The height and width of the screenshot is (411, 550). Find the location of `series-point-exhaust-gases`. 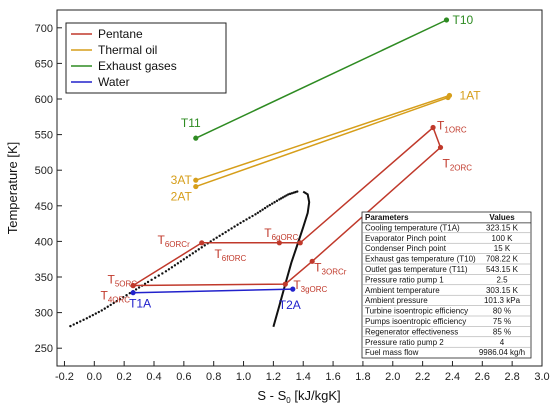

series-point-exhaust-gases is located at coordinates (196, 138).